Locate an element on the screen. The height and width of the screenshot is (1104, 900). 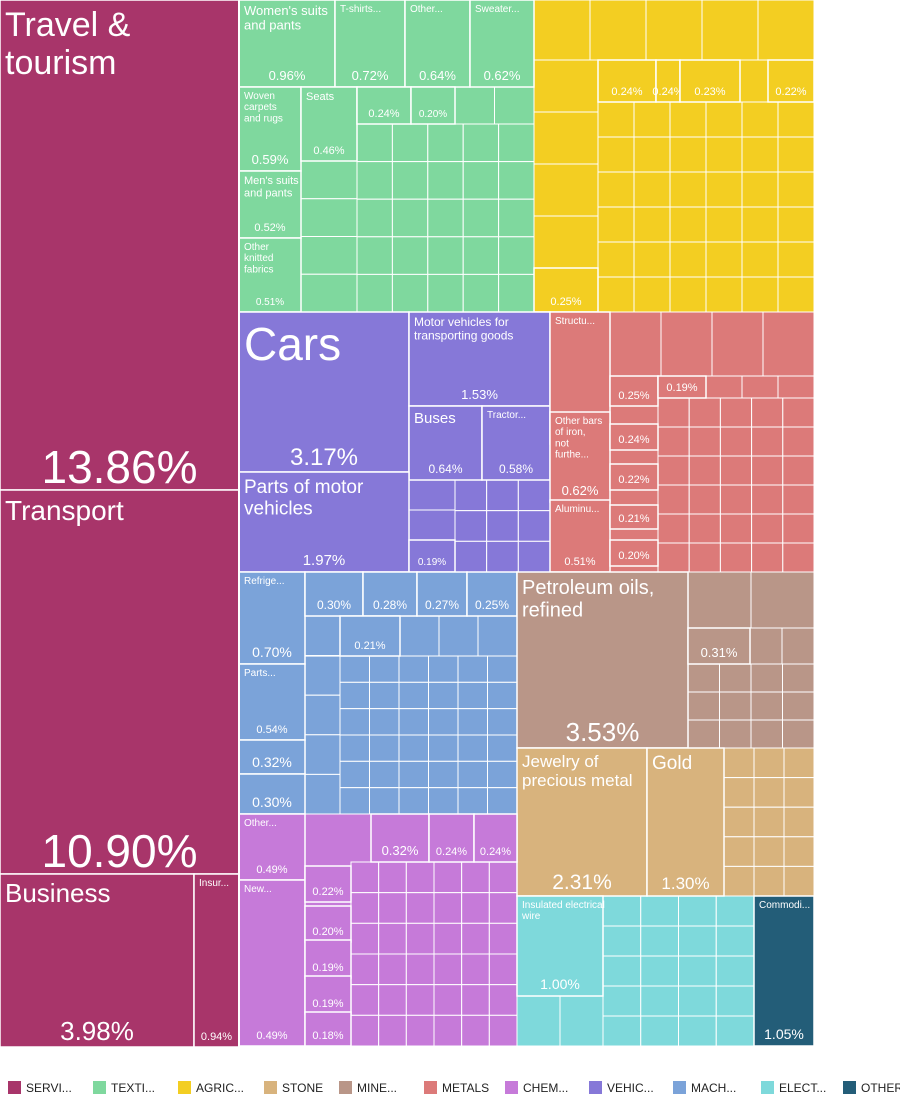
treemap-tile-new: New... 0.49% is located at coordinates (272, 963).